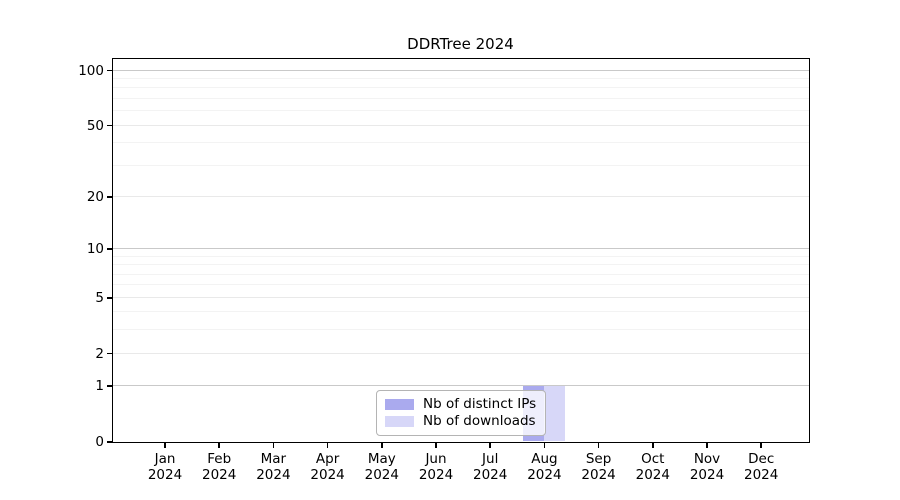  What do you see at coordinates (99, 353) in the screenshot?
I see `y-axis-tick-label: 2` at bounding box center [99, 353].